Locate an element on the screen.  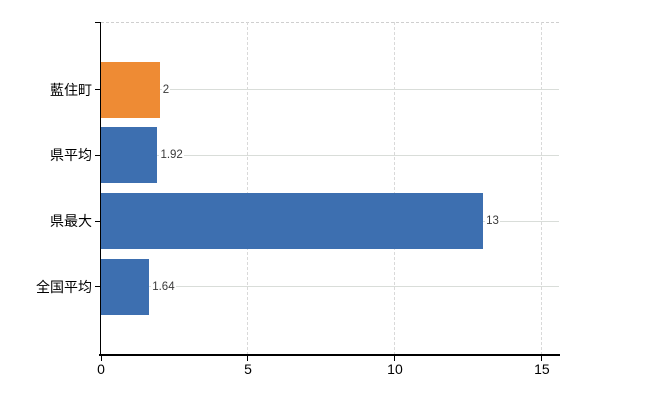
x-axis-tick-label: 15 is located at coordinates (542, 369).